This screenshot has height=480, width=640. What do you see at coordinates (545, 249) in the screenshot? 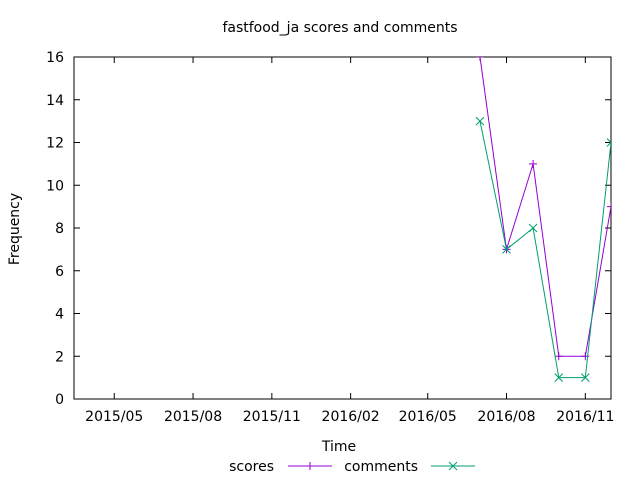
I see `series-line-comments` at bounding box center [545, 249].